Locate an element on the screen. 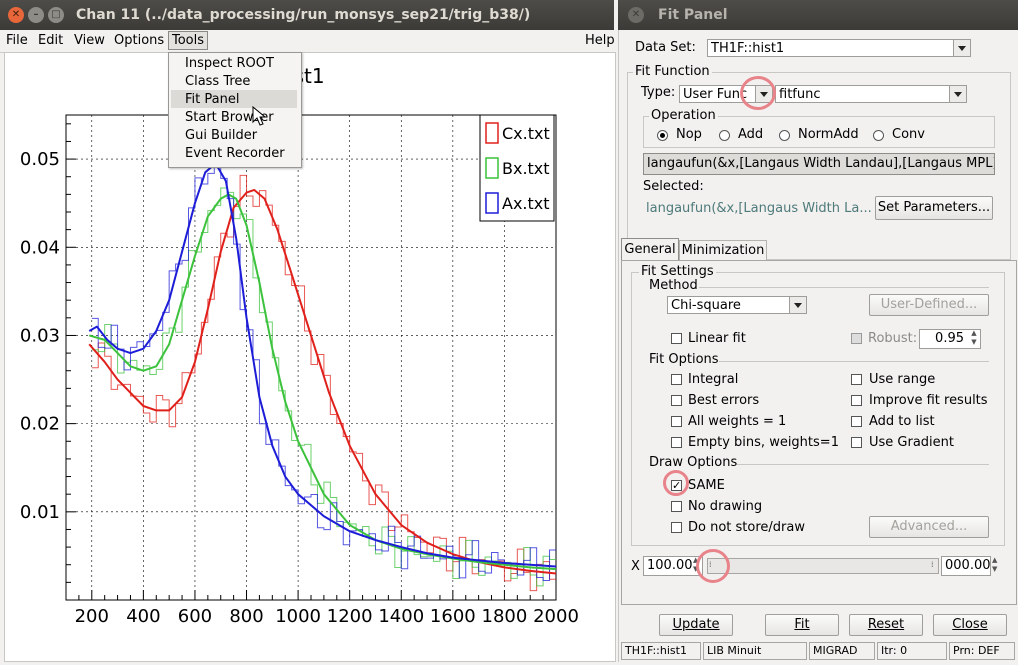  menu-edit: Edit is located at coordinates (51, 40).